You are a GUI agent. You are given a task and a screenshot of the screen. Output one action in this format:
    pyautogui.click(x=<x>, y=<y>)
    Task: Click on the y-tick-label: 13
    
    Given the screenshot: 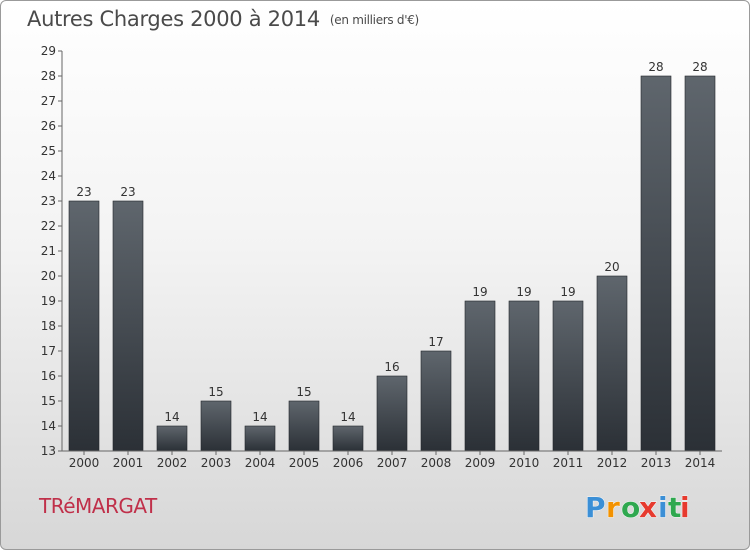 What is the action you would take?
    pyautogui.click(x=48, y=451)
    